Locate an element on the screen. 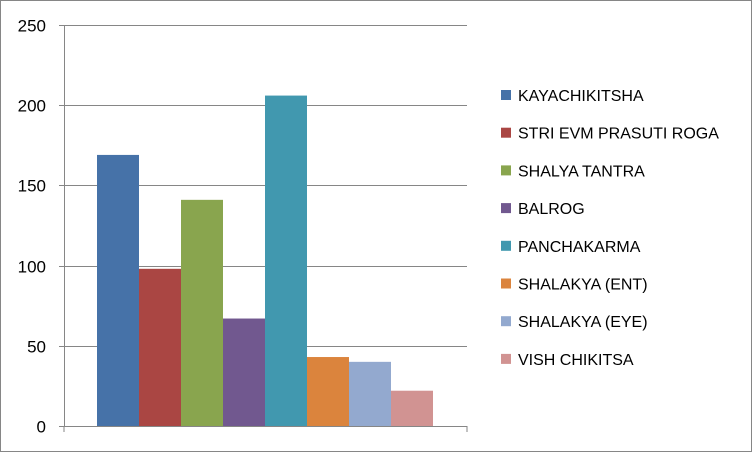  y-tick-label: 200 is located at coordinates (32, 106).